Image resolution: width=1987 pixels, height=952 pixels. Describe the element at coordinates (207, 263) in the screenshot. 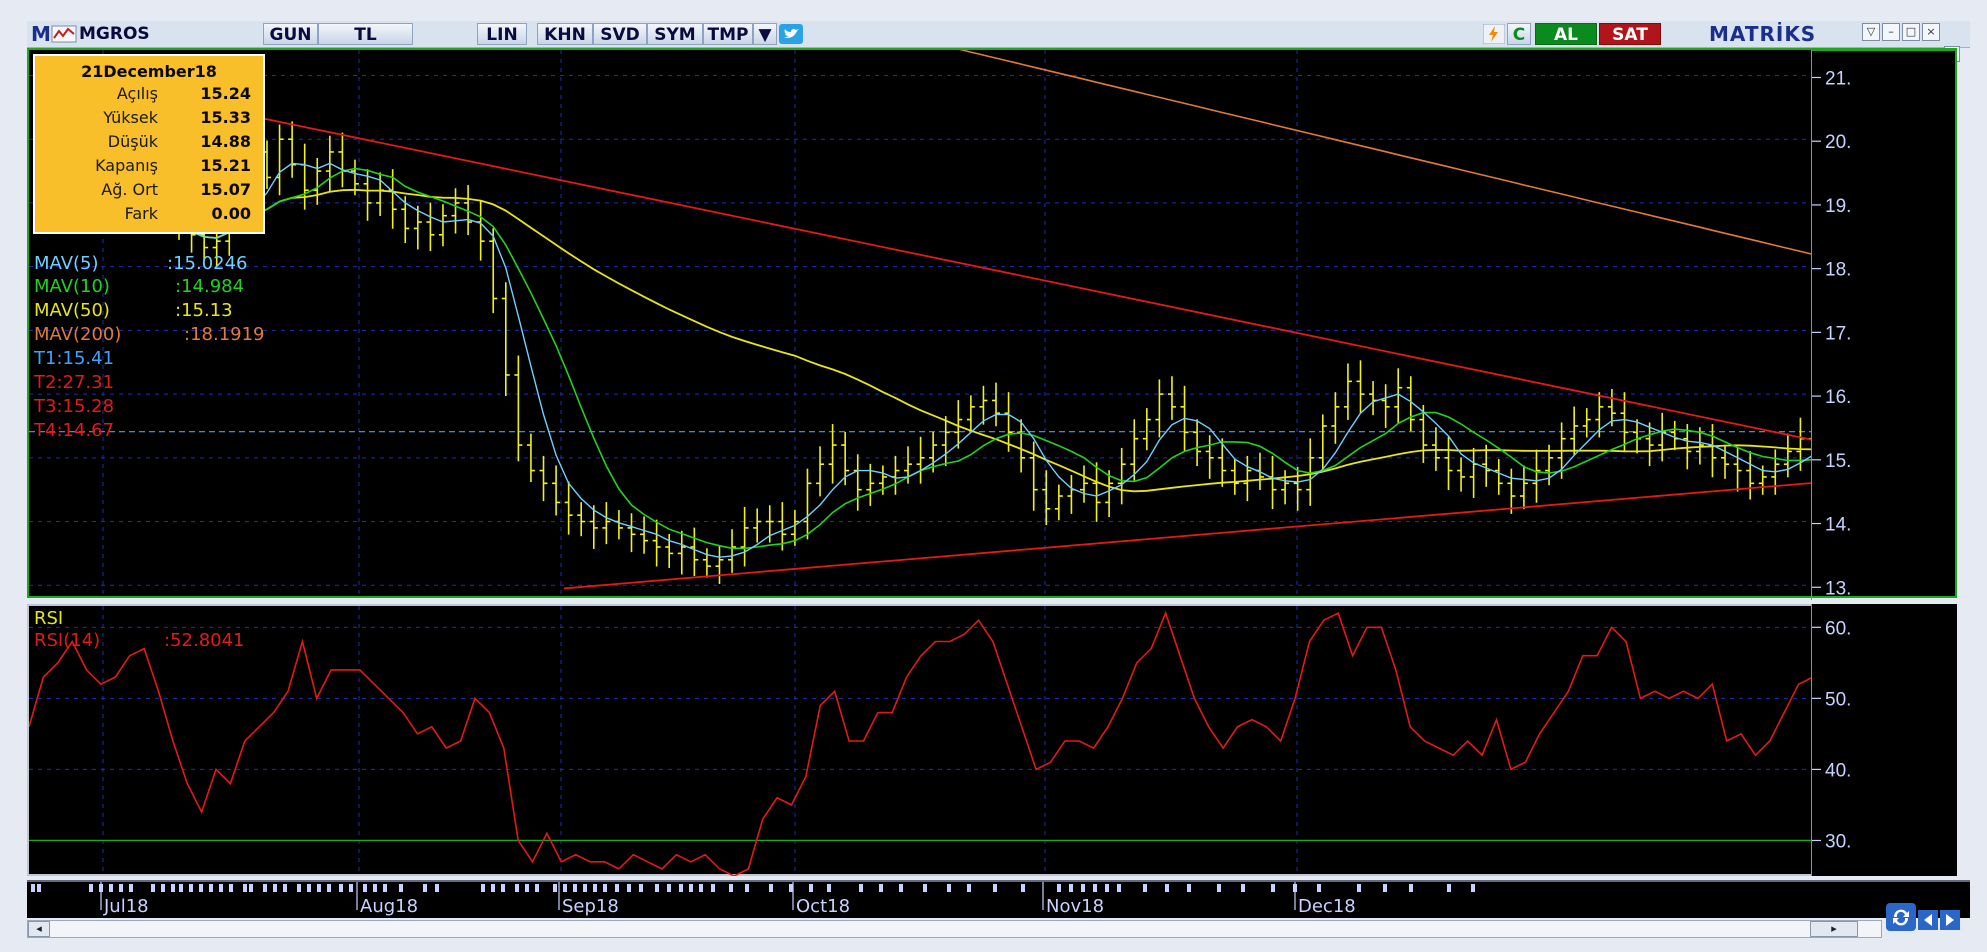

I see `legend-mav5-value: :15.0246` at that location.